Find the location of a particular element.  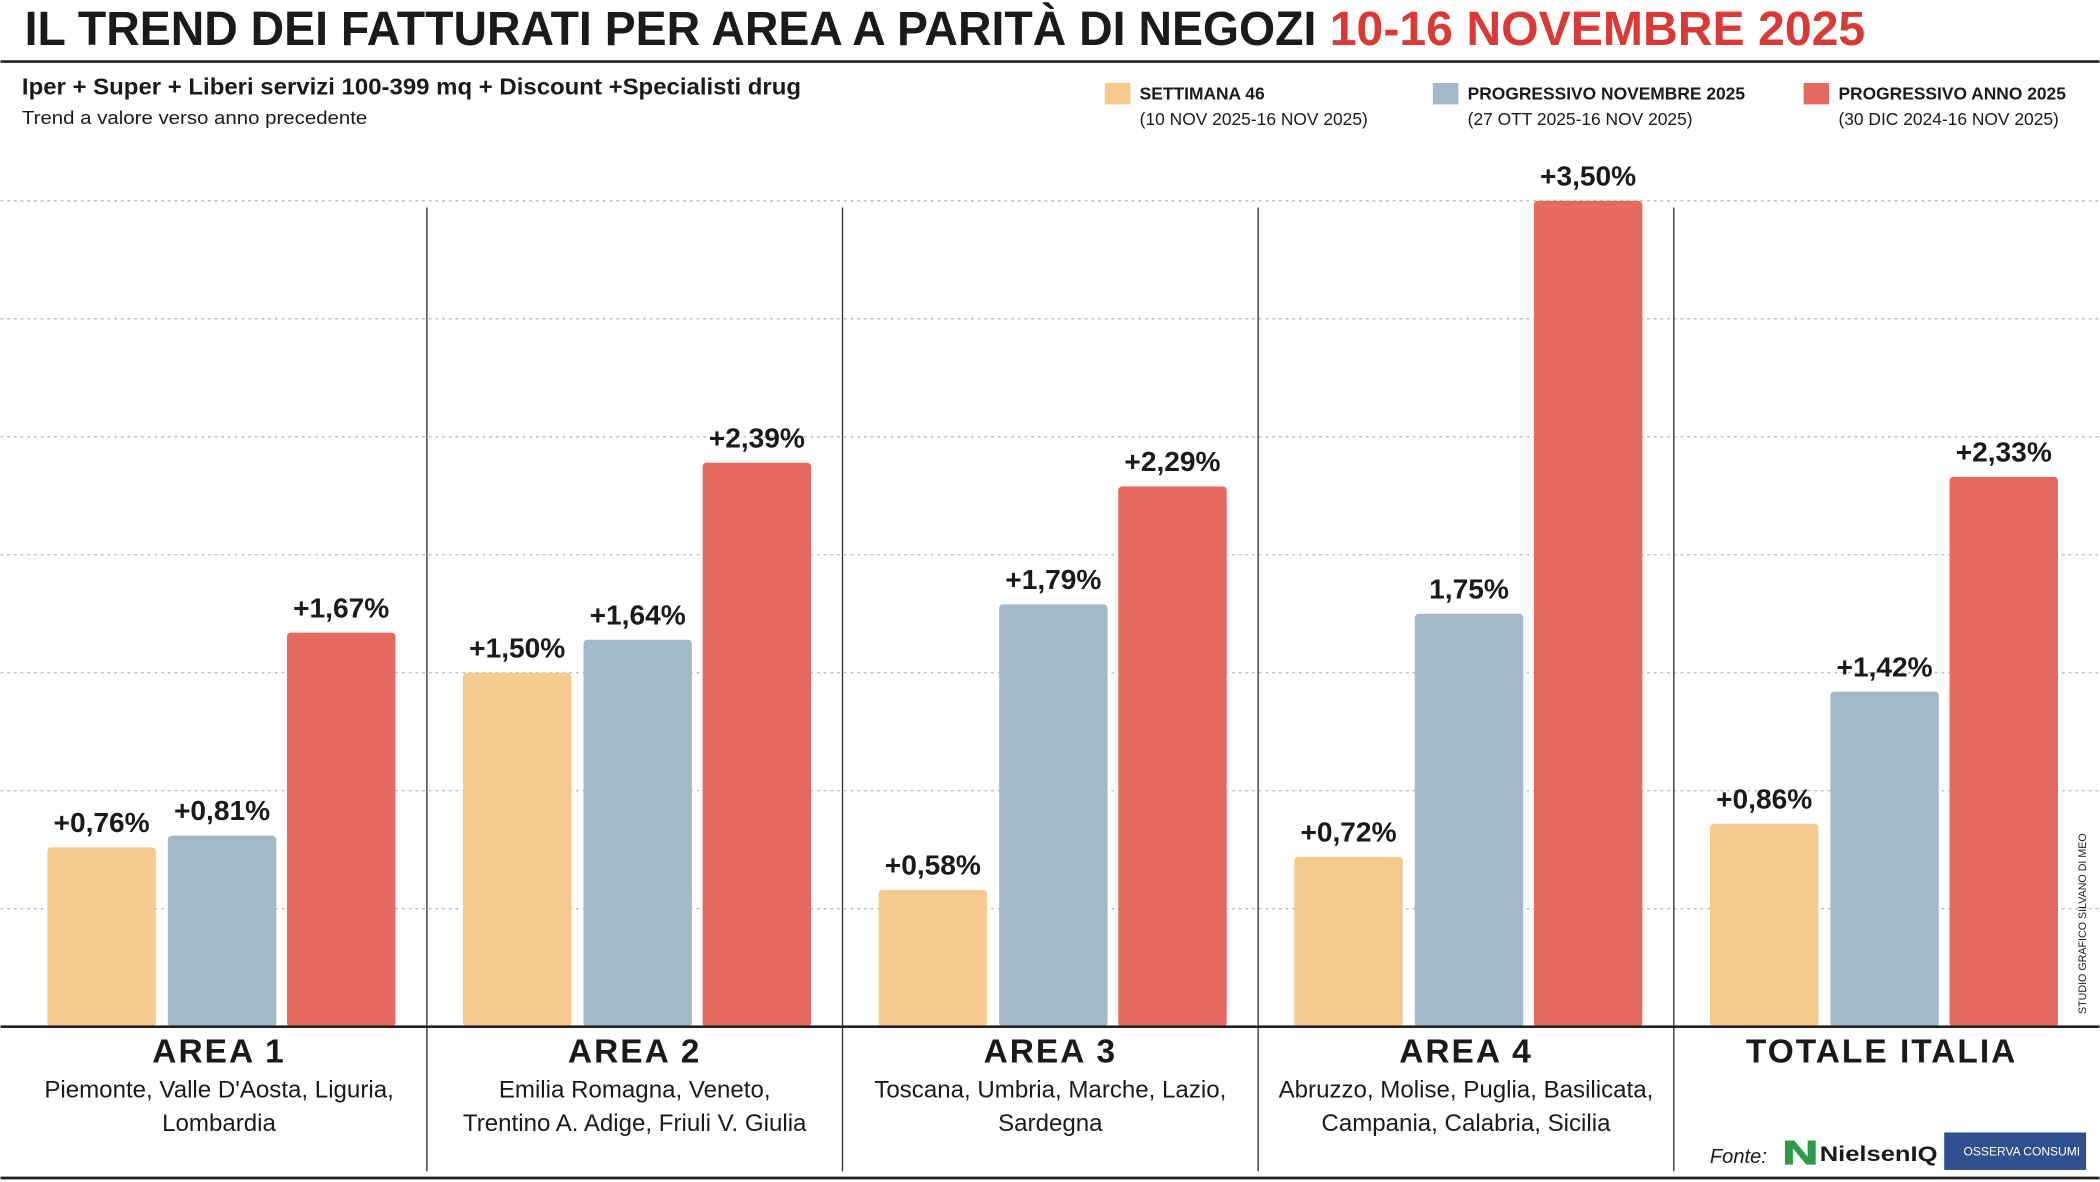

category-detail: Abruzzo, Molise, Puglia, Basilicata, is located at coordinates (1466, 1089).